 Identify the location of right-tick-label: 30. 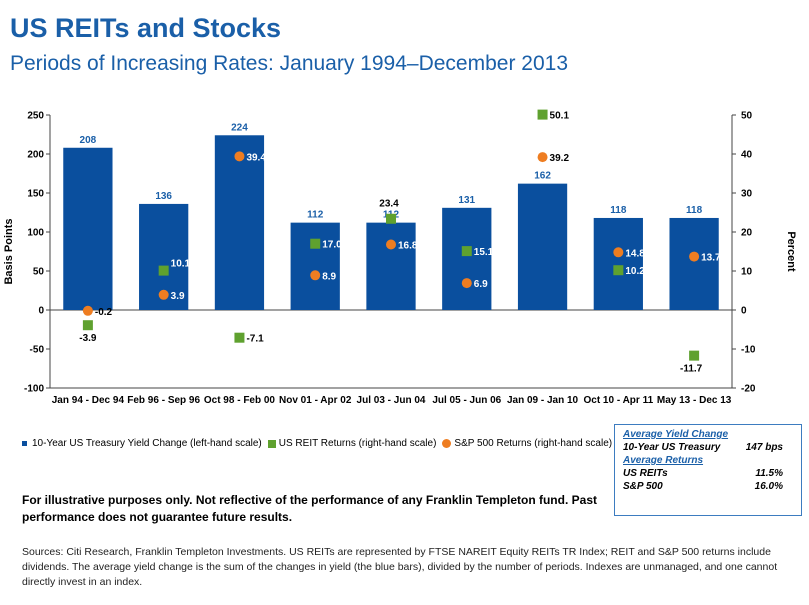
(747, 194).